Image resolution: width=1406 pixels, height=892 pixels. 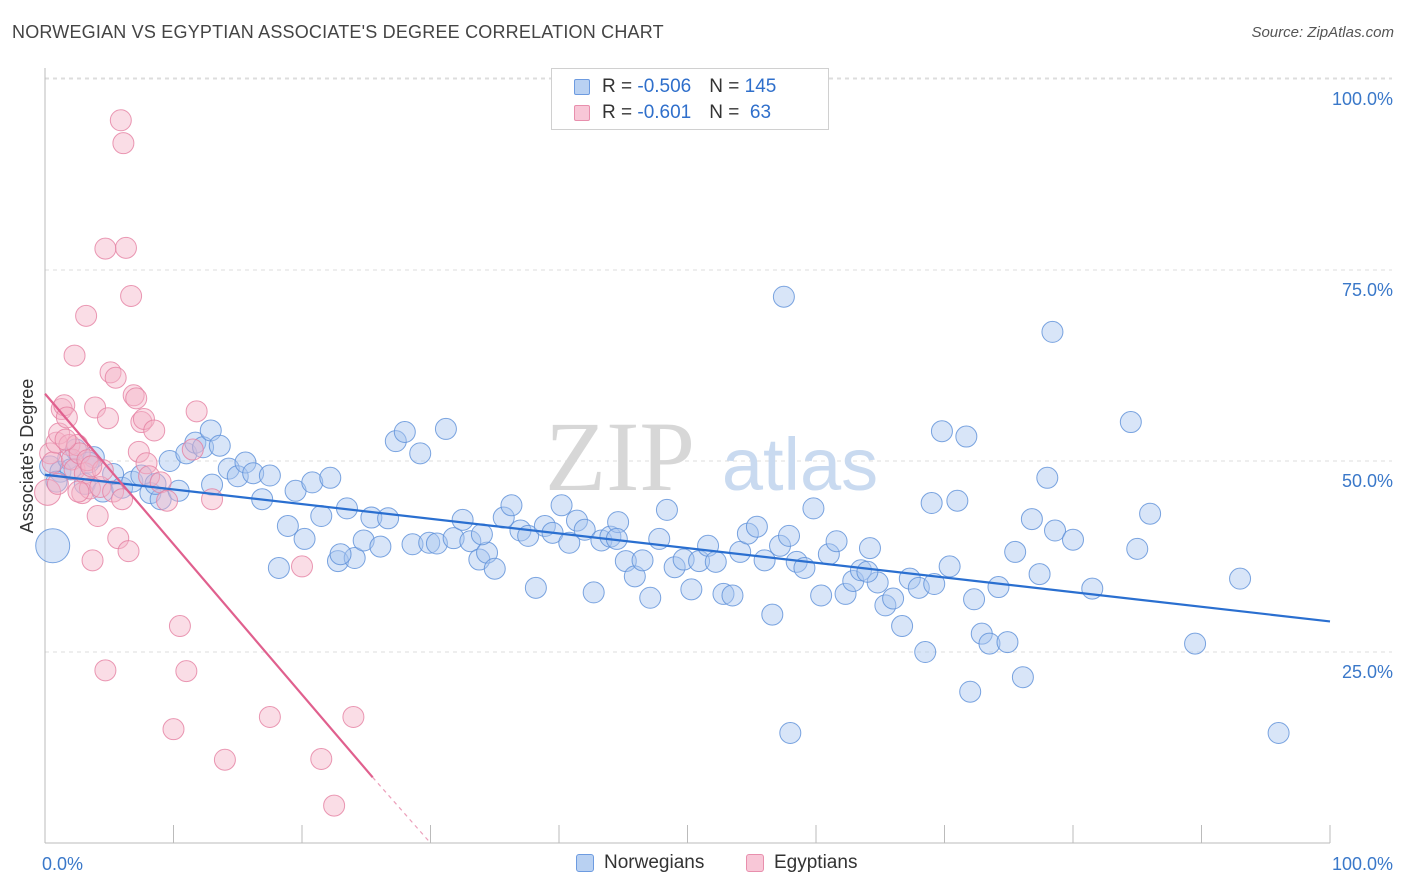 I want to click on egyptians-trendline, so click(x=209, y=586).